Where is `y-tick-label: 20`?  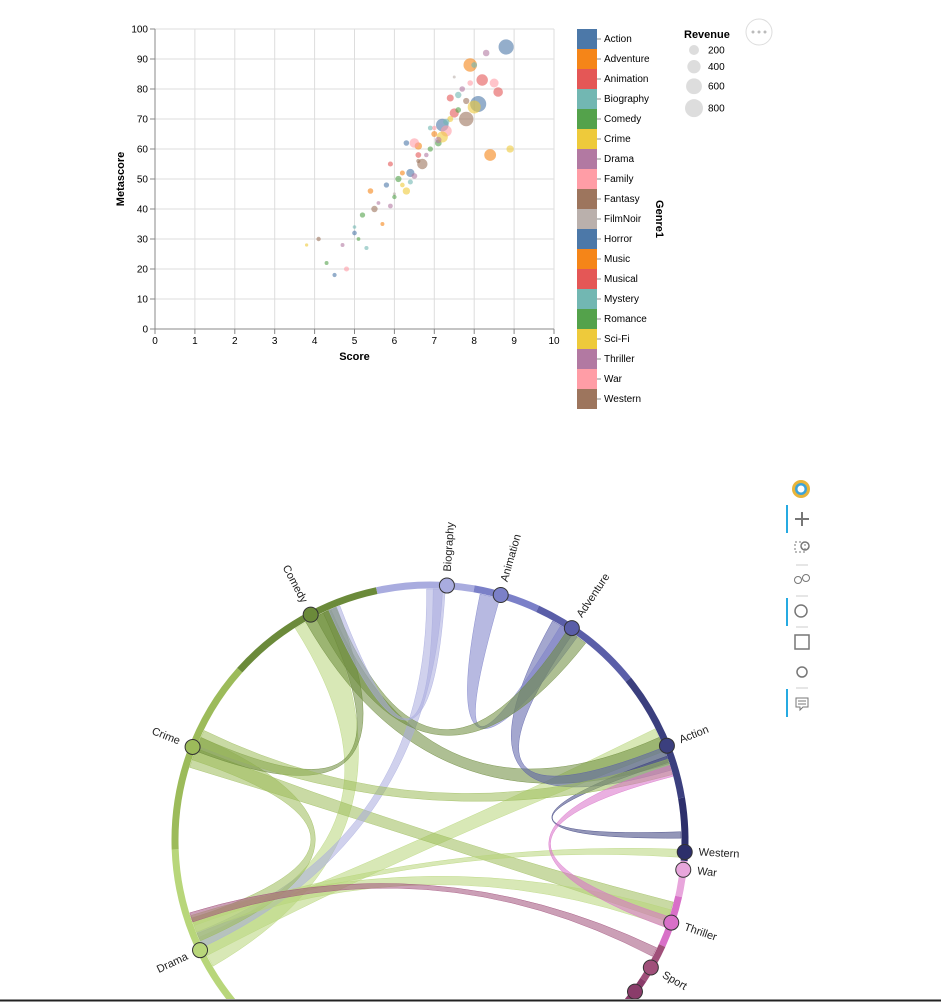
y-tick-label: 20 is located at coordinates (143, 270).